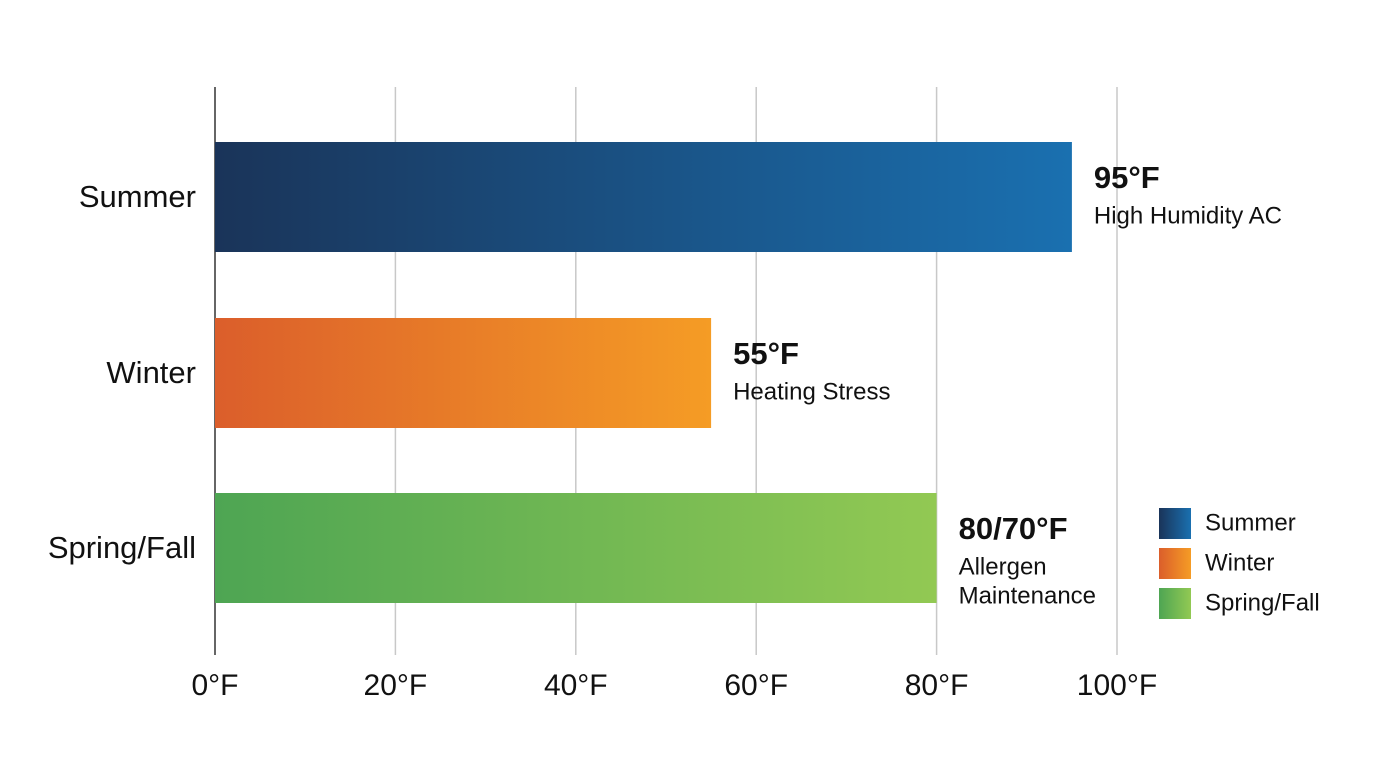 The height and width of the screenshot is (768, 1376). I want to click on value-label: 80/70°F, so click(1013, 528).